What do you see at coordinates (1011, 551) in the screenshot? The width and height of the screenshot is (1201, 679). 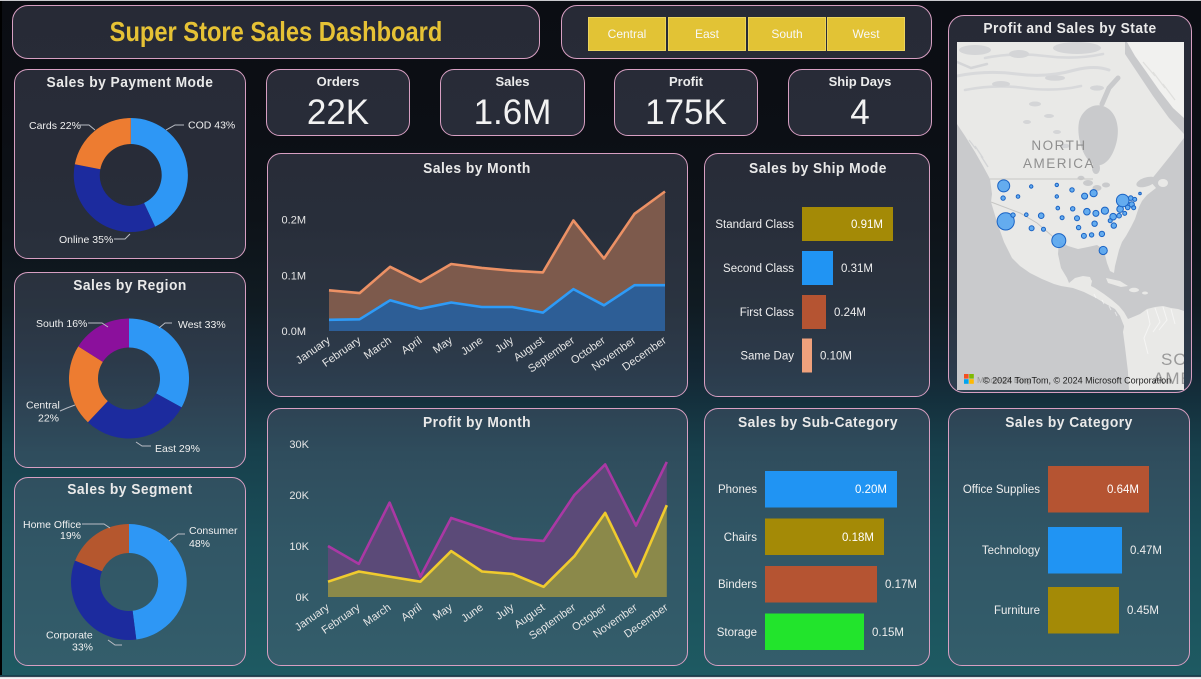 I see `svg-text: Technology` at bounding box center [1011, 551].